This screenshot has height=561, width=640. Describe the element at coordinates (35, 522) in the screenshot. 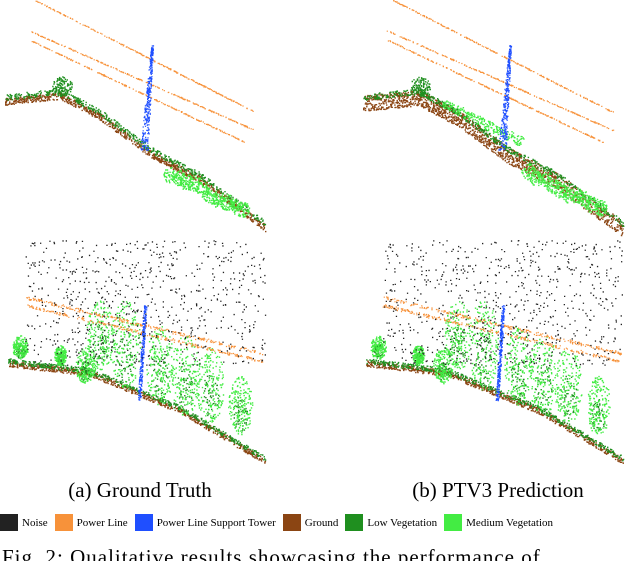

I see `legend-label: Noise` at that location.